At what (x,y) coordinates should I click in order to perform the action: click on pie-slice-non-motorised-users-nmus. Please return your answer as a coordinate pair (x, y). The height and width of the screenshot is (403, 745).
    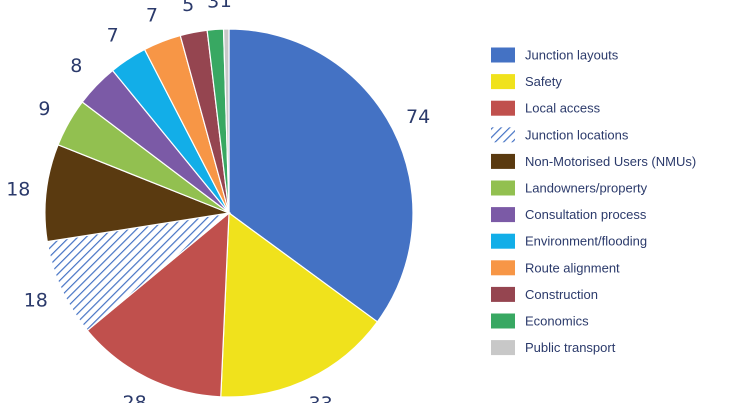
    Looking at the image, I should click on (138, 193).